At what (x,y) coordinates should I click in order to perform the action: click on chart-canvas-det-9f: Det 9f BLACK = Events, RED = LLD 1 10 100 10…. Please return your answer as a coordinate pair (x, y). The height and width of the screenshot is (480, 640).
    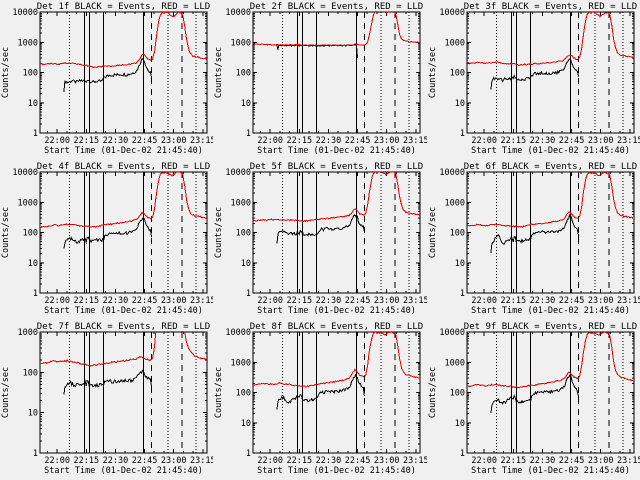
    Looking at the image, I should click on (534, 399).